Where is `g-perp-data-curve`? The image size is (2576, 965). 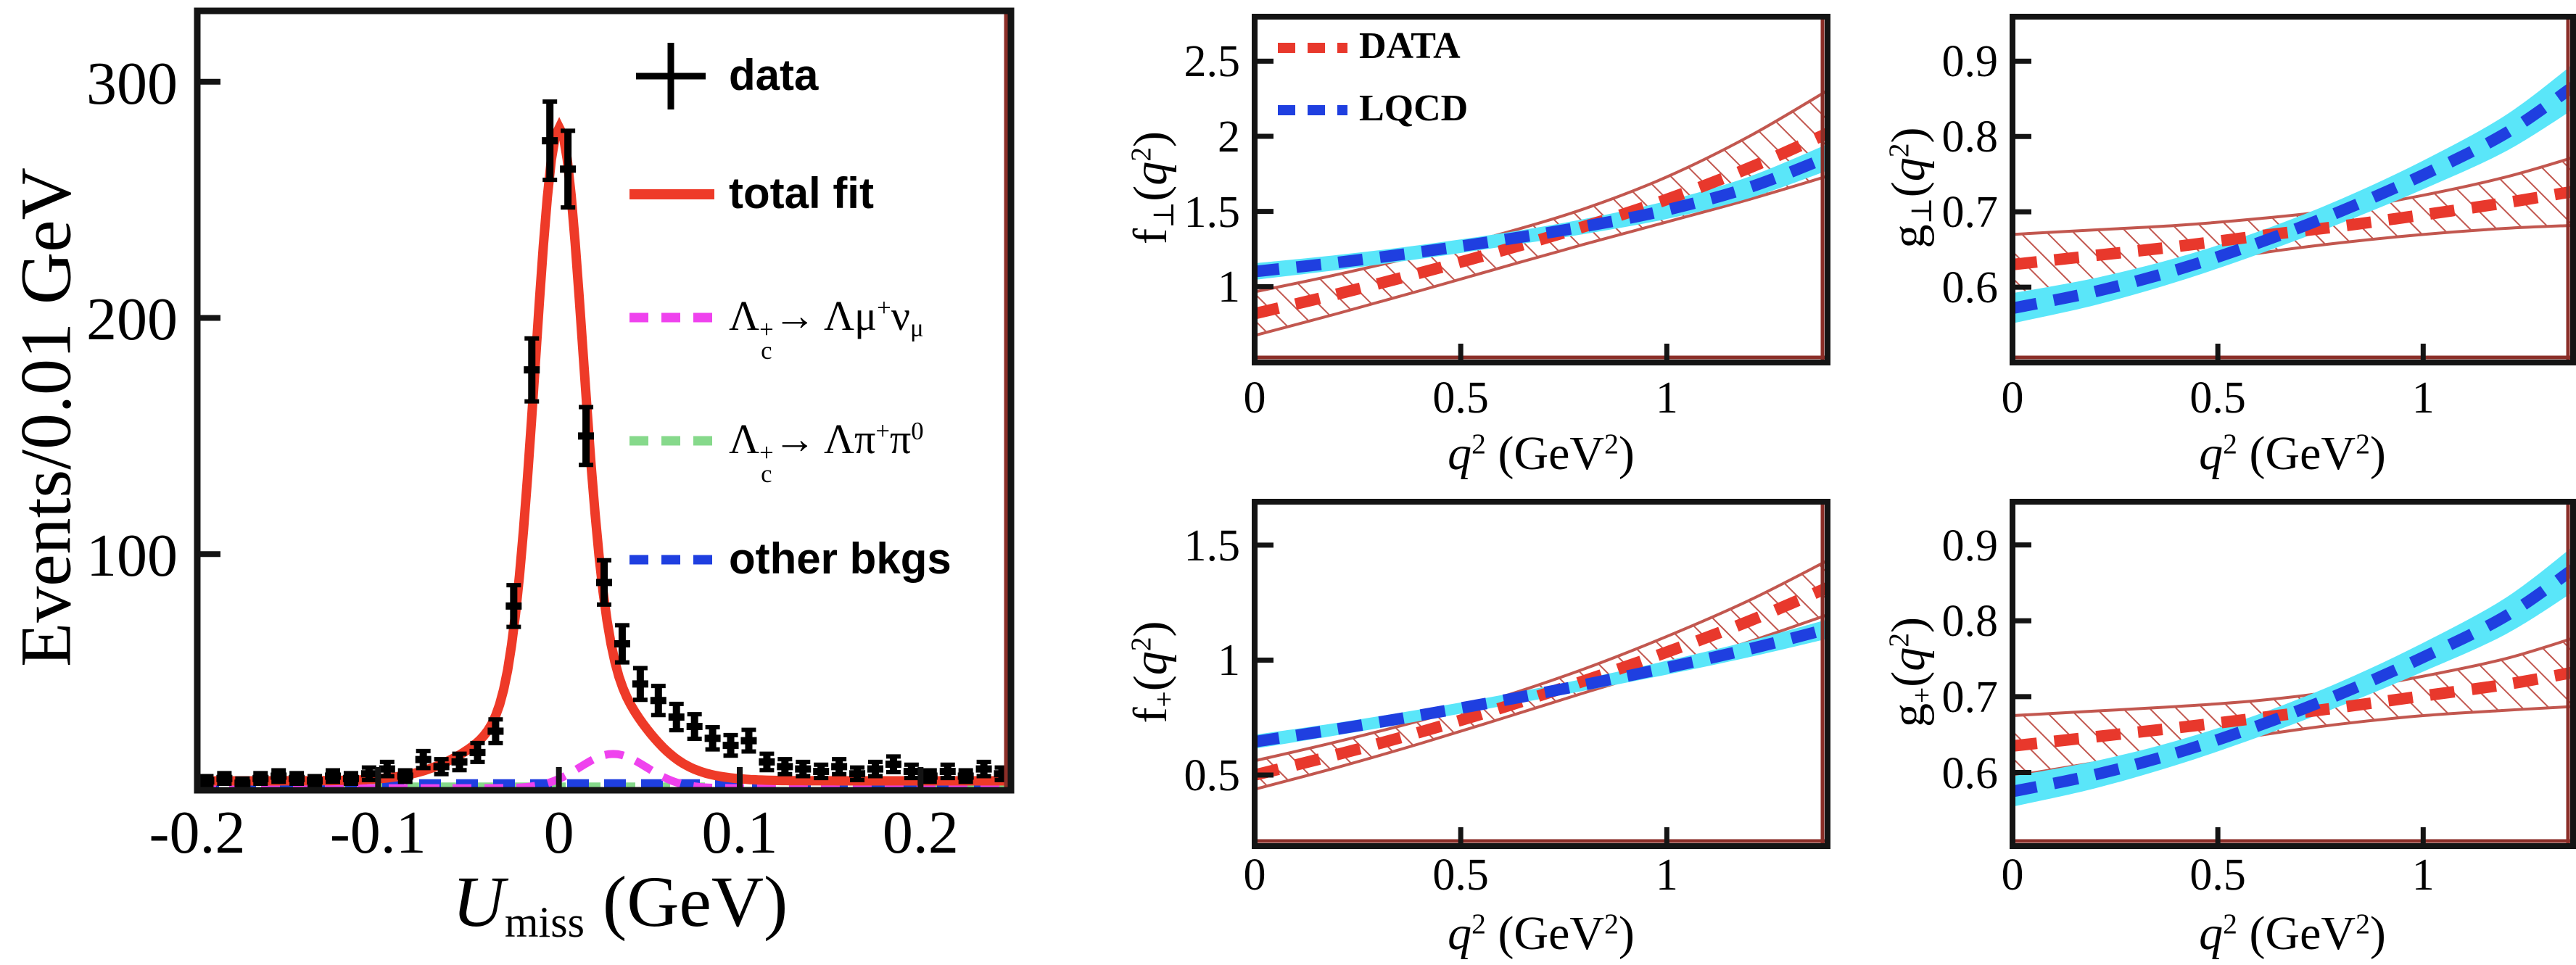 g-perp-data-curve is located at coordinates (2292, 228).